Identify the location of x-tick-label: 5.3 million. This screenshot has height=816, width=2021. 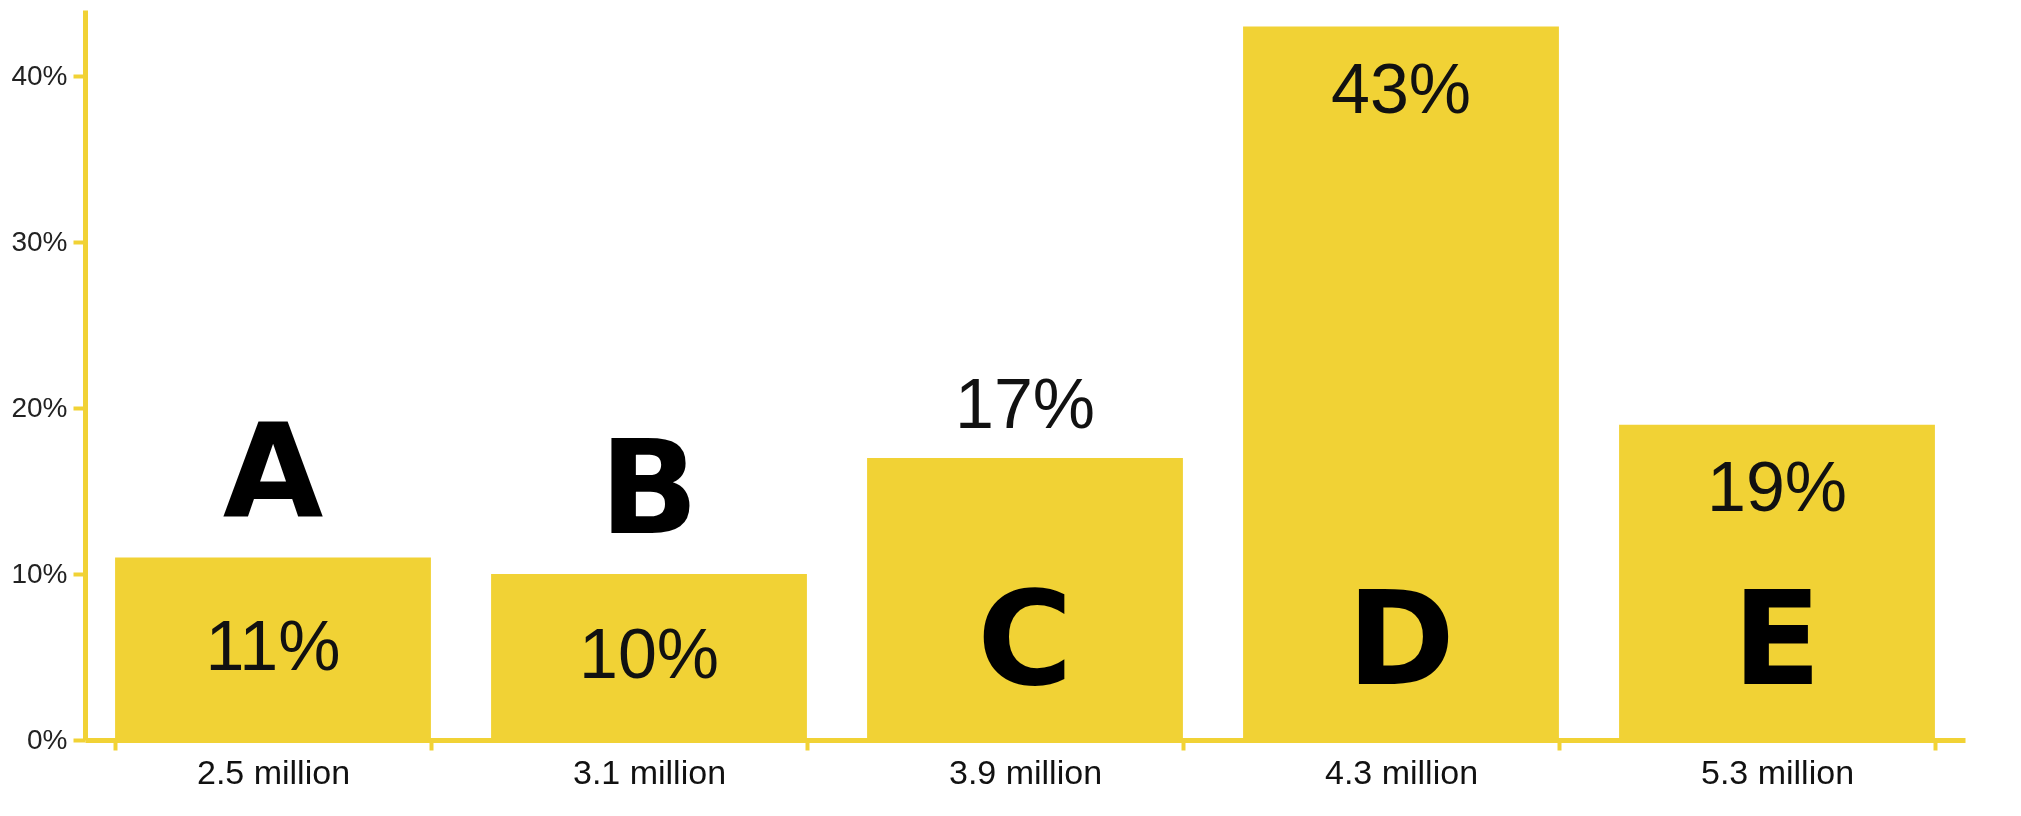
(1777, 771).